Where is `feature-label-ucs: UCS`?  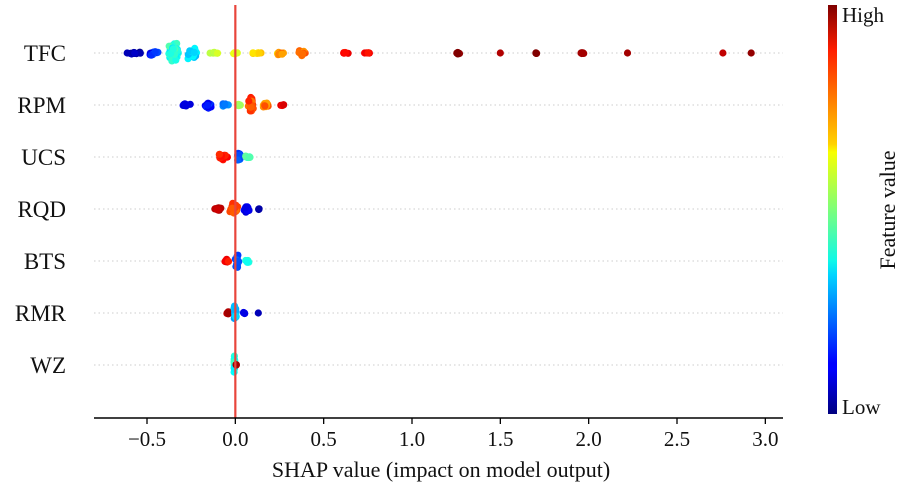 feature-label-ucs: UCS is located at coordinates (43, 157).